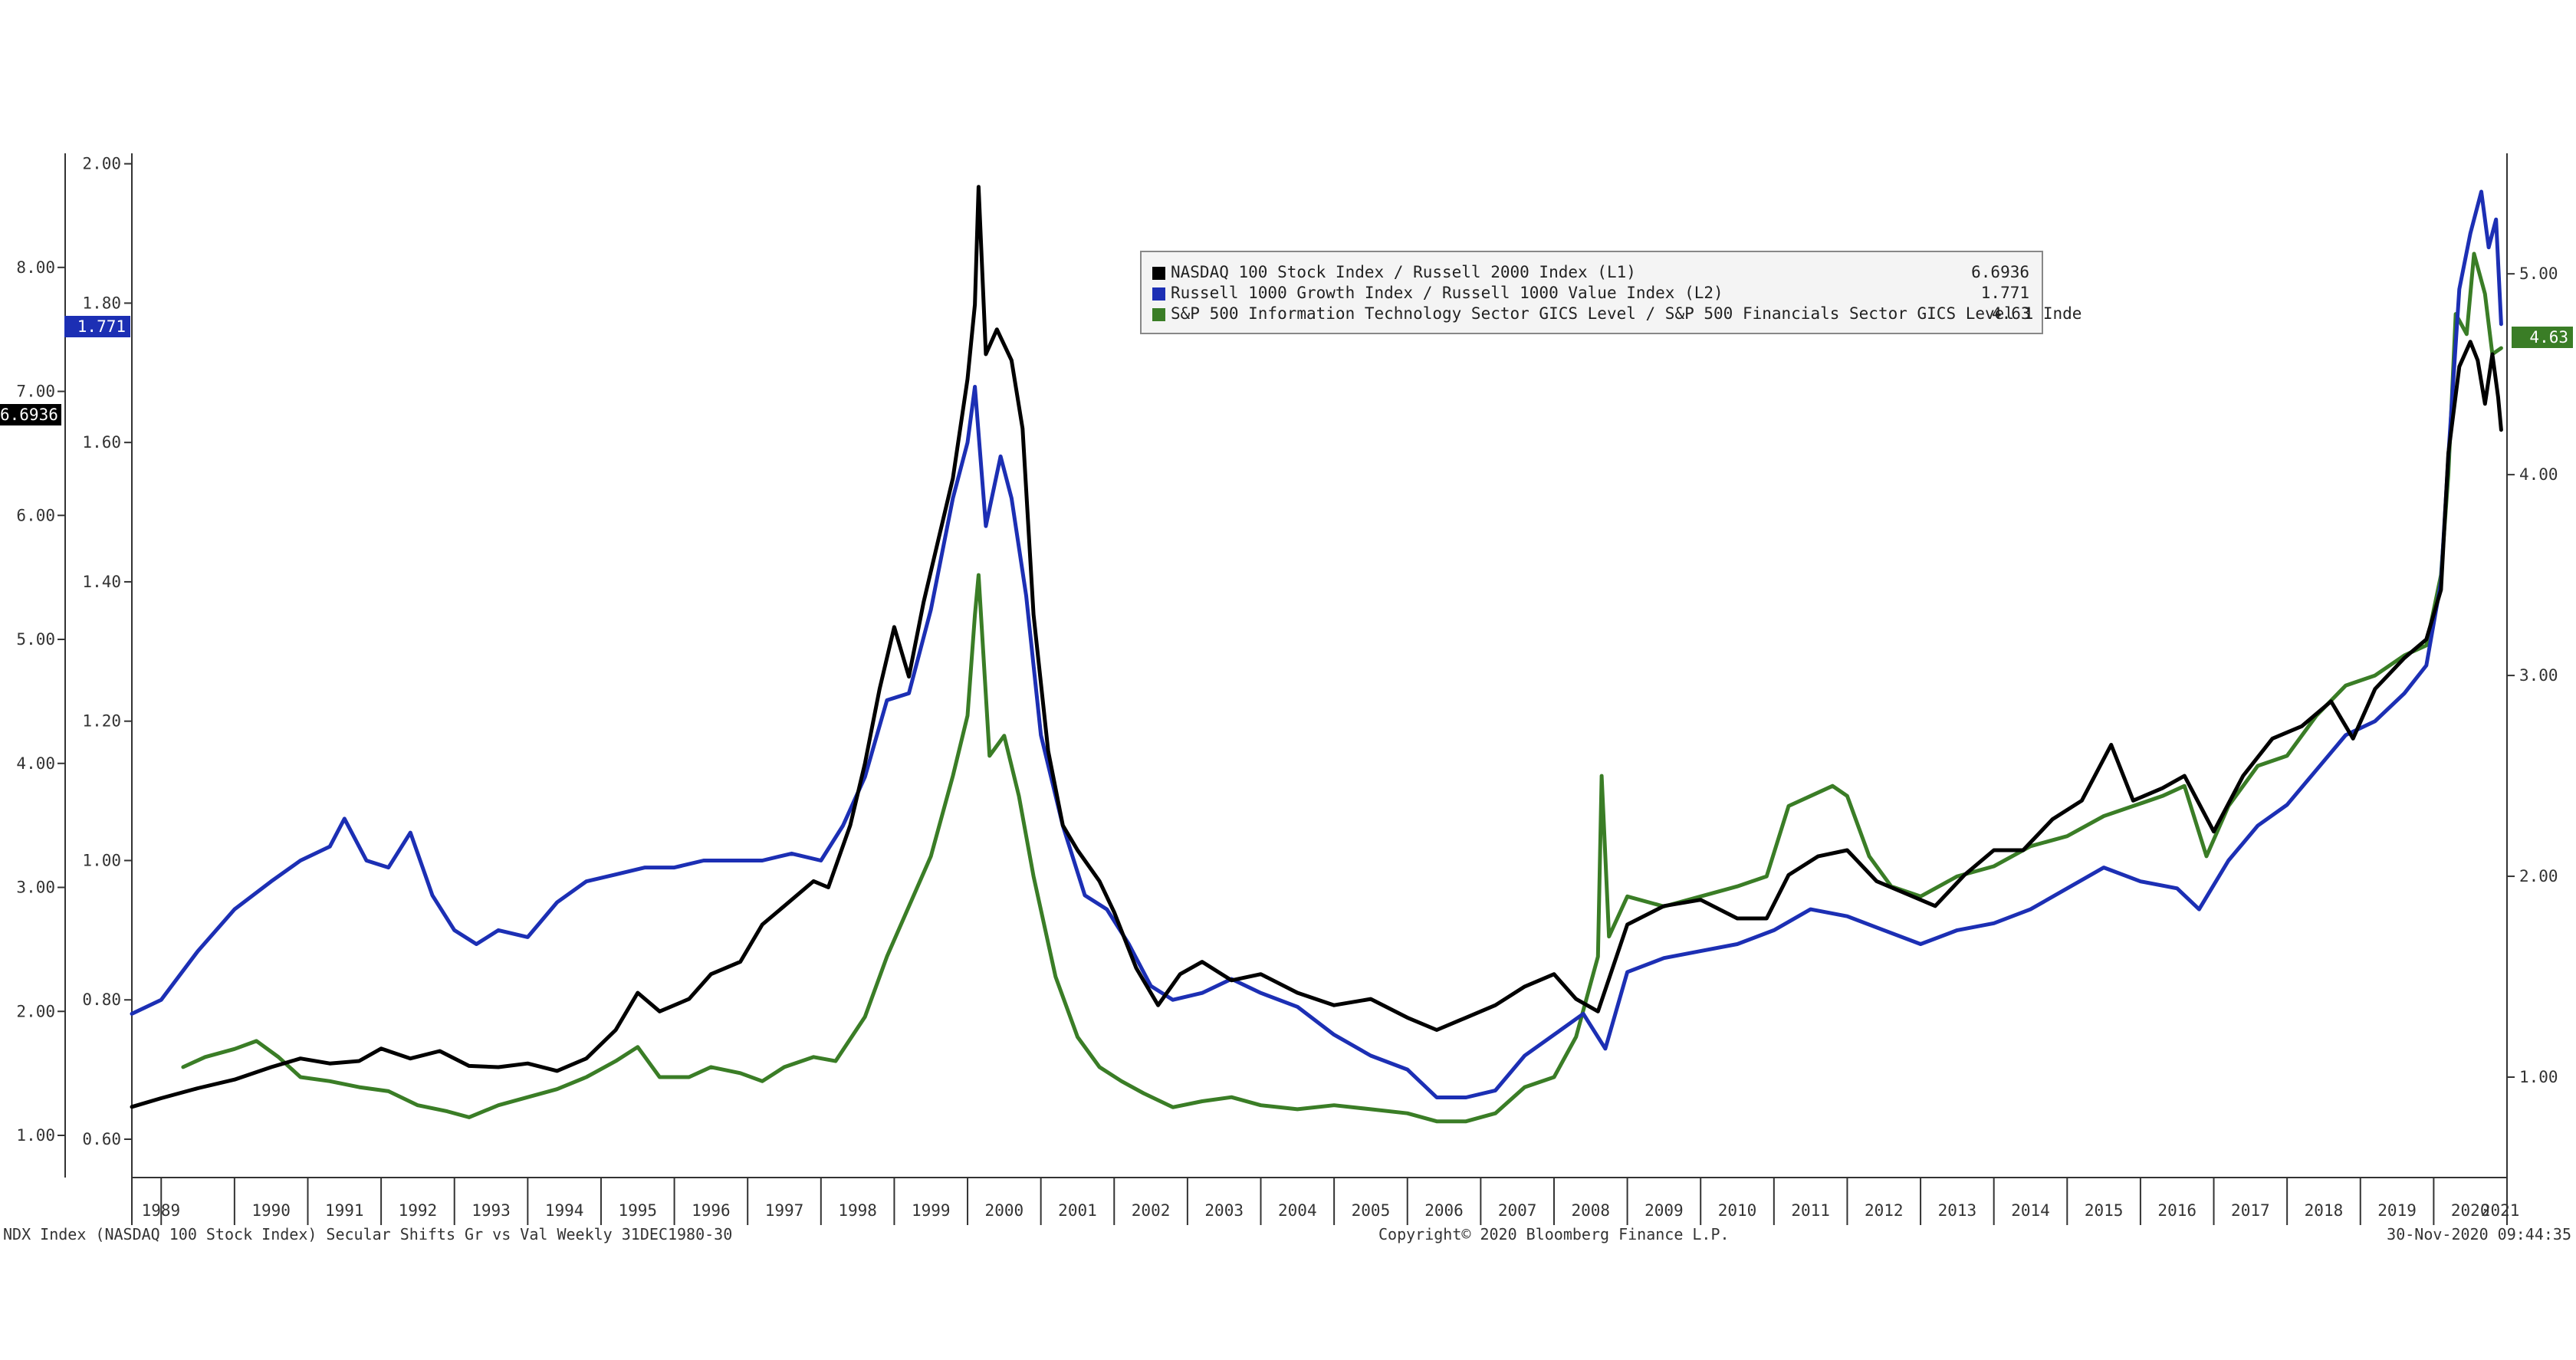  What do you see at coordinates (2538, 676) in the screenshot?
I see `right-axis-tick-label: 3.00` at bounding box center [2538, 676].